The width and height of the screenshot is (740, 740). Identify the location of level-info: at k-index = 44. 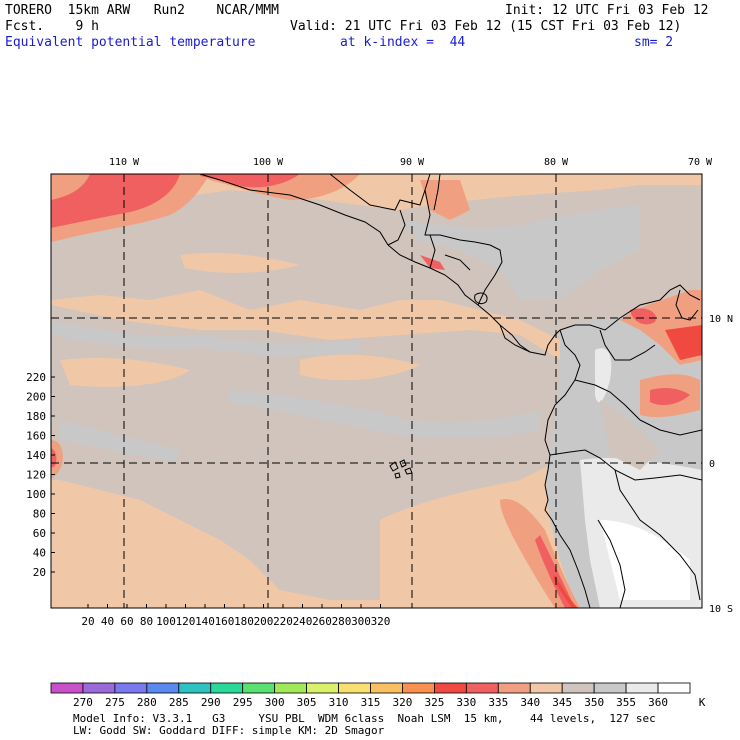
(403, 42).